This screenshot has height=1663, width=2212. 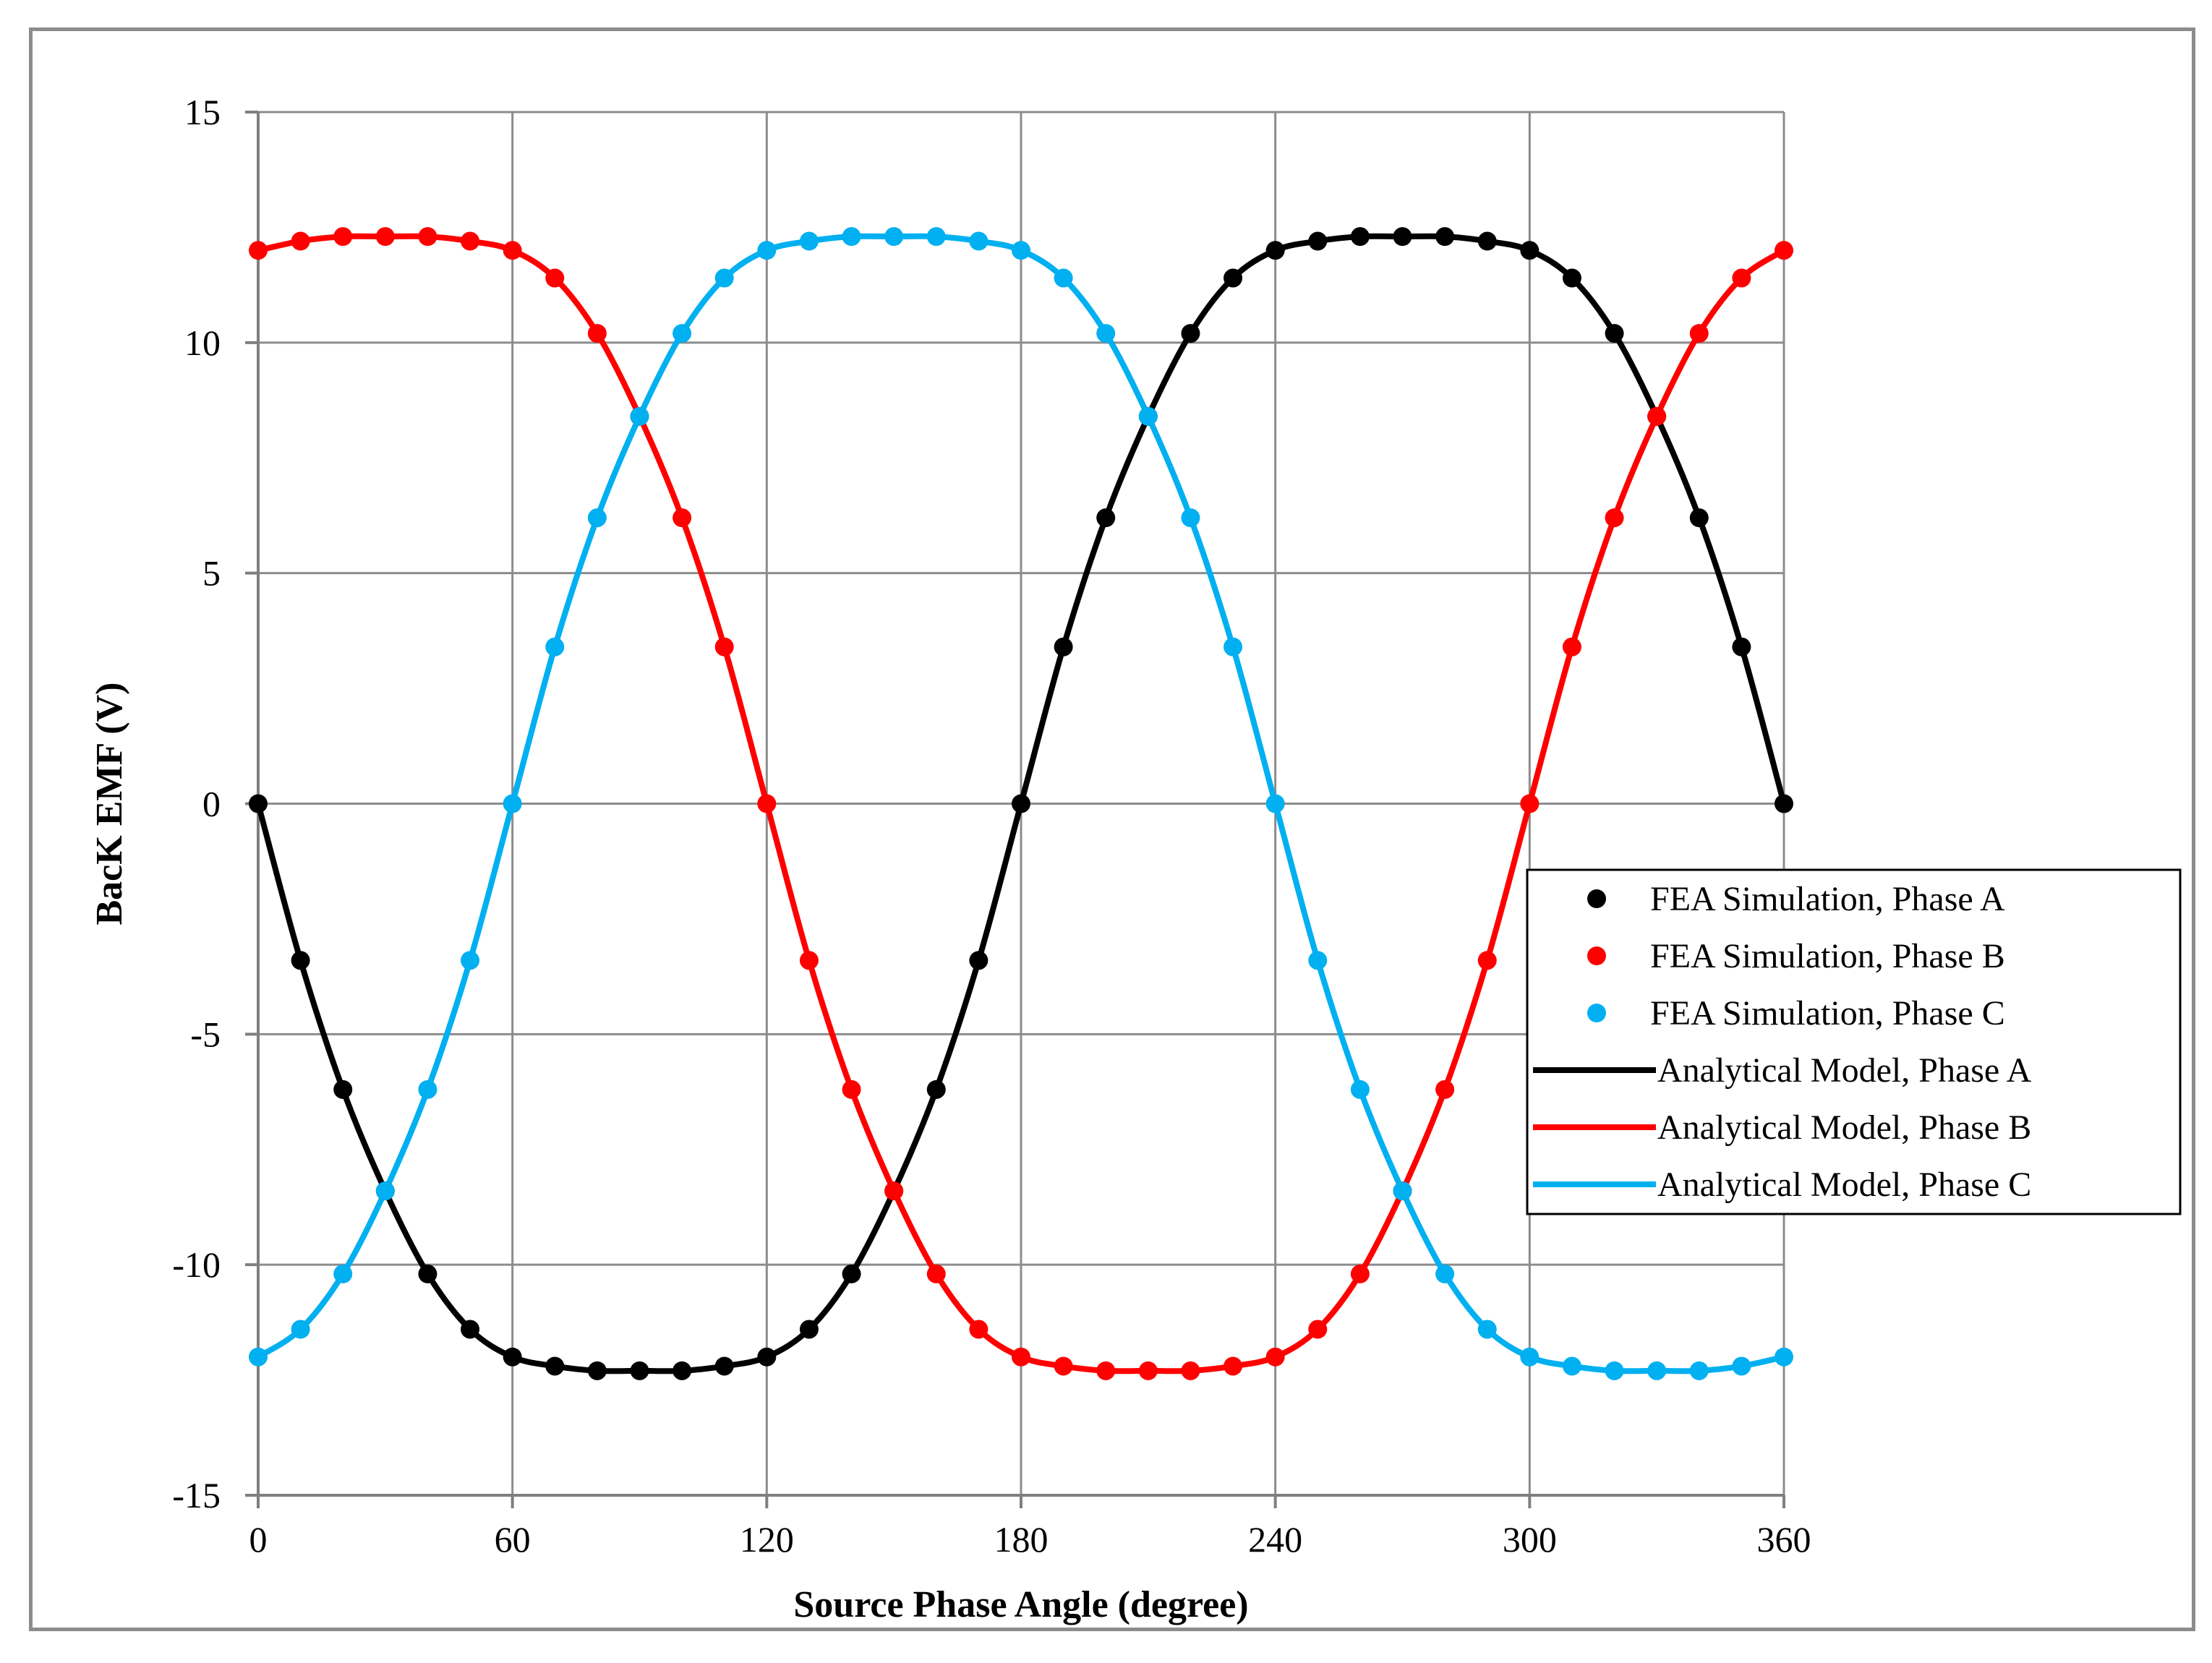 What do you see at coordinates (1796, 899) in the screenshot?
I see `legend-entry: FEA Simulation, Phase A` at bounding box center [1796, 899].